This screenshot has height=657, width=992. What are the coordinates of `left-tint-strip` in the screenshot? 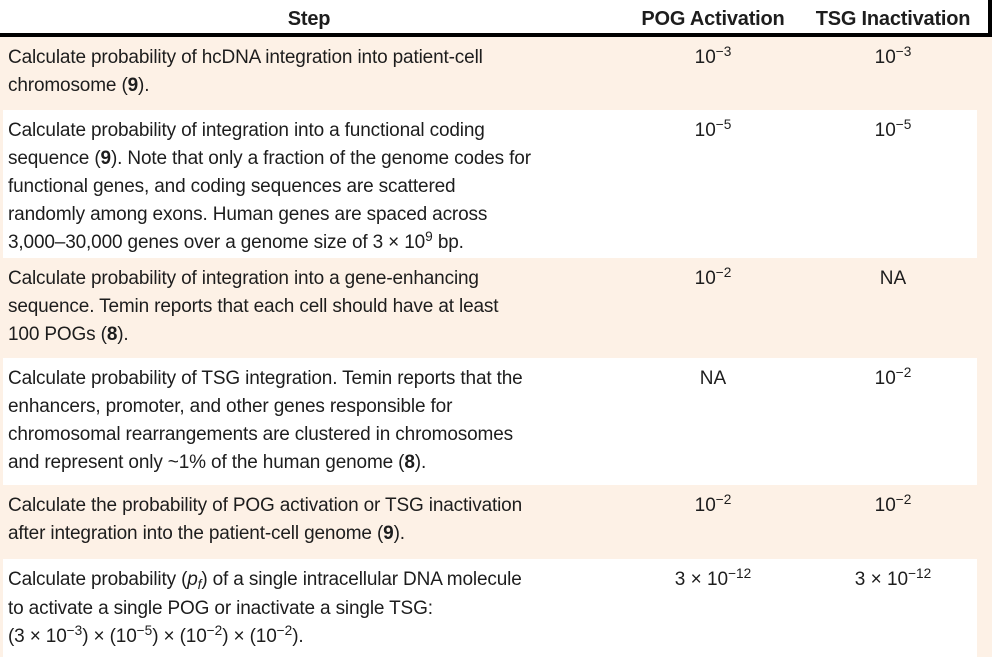 It's located at (1, 347).